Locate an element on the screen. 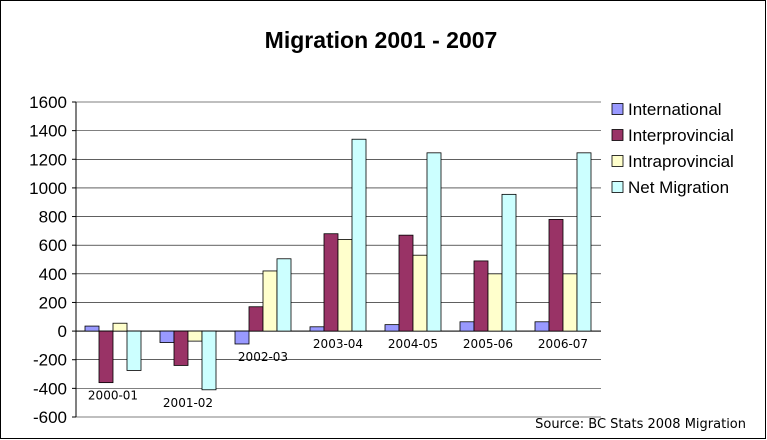 Image resolution: width=767 pixels, height=440 pixels. y-tick-label: 600 is located at coordinates (53, 245).